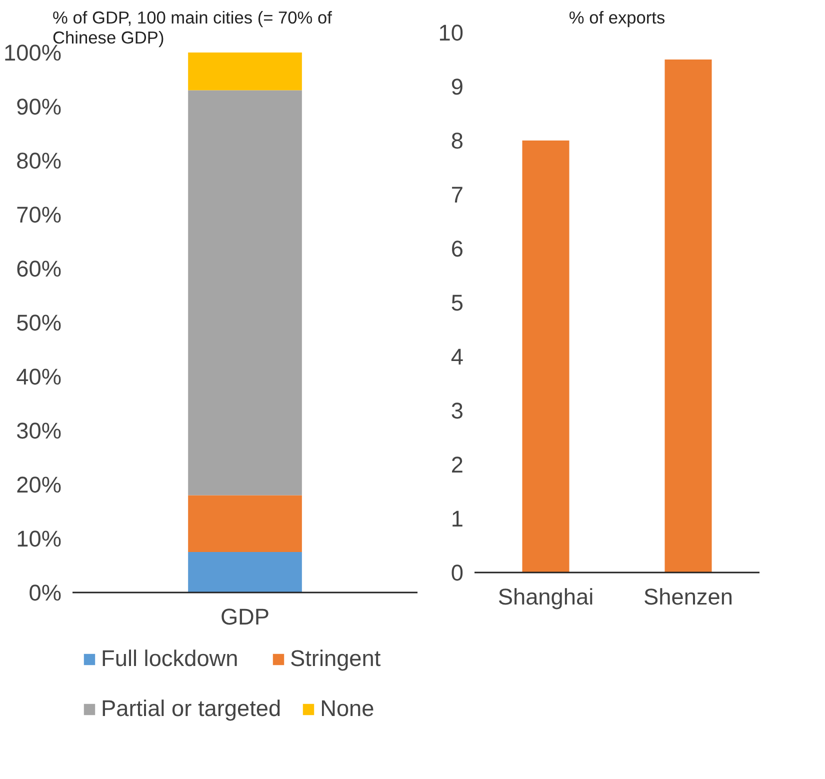 This screenshot has height=779, width=825. Describe the element at coordinates (457, 87) in the screenshot. I see `y-tick-label: 9` at that location.